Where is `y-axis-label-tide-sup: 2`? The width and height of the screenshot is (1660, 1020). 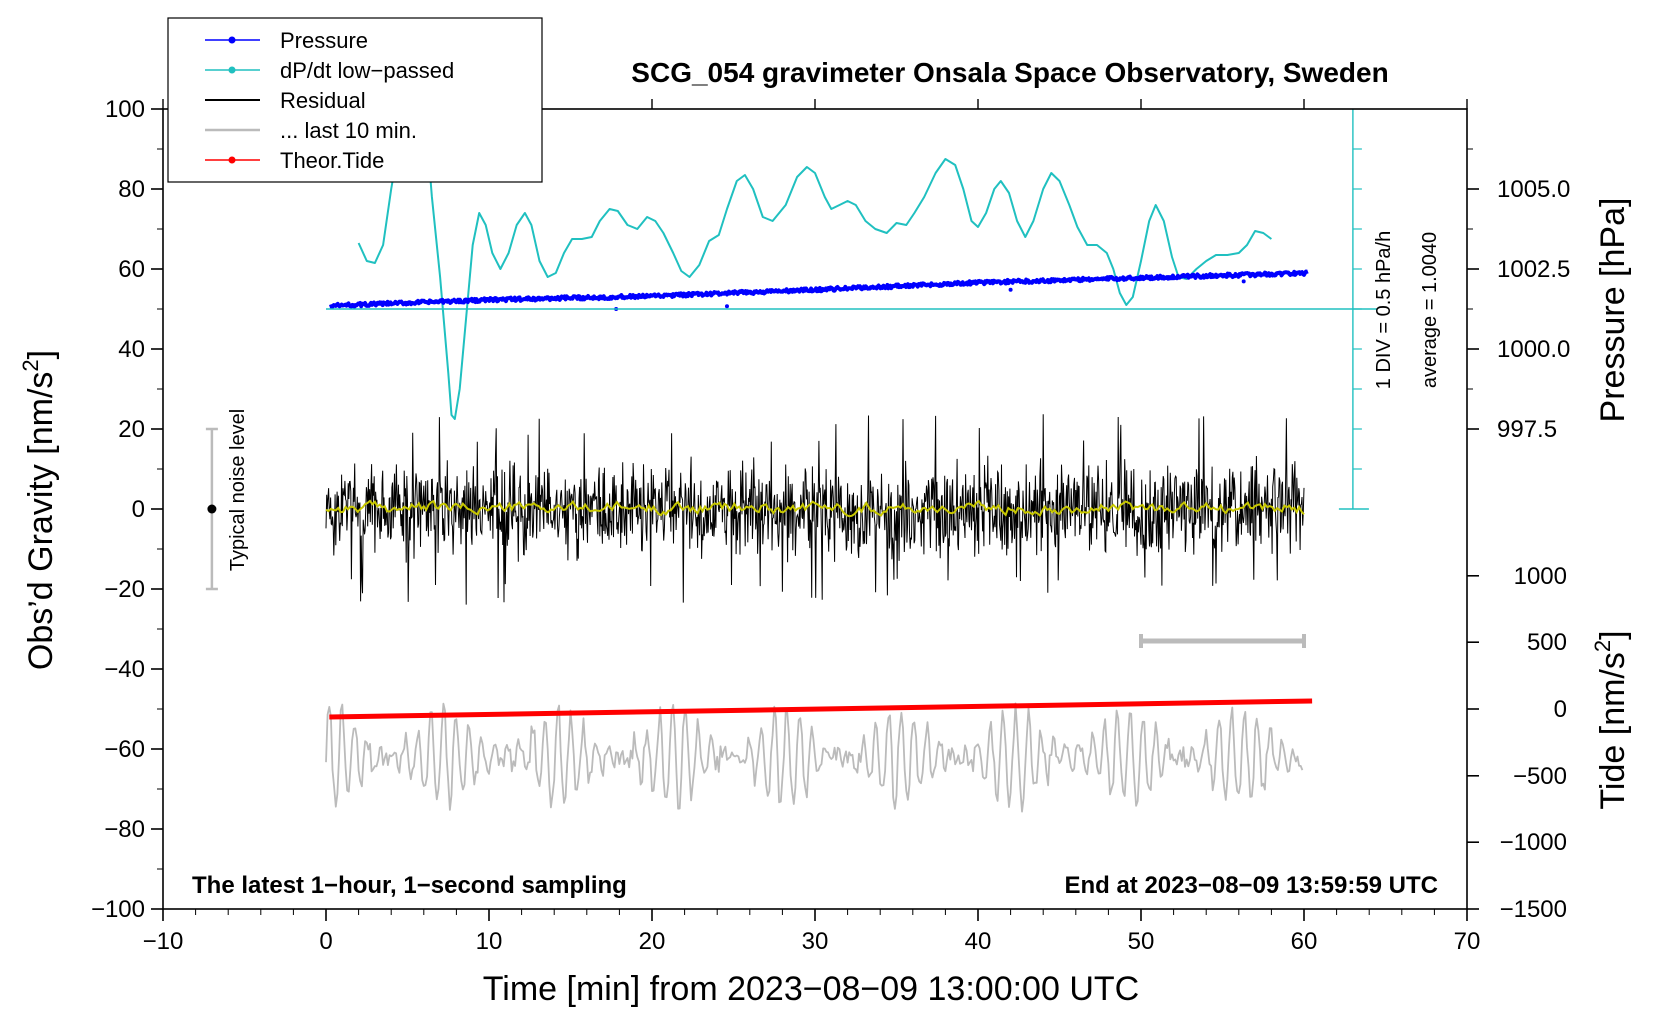 y-axis-label-tide-sup: 2 is located at coordinates (1602, 646).